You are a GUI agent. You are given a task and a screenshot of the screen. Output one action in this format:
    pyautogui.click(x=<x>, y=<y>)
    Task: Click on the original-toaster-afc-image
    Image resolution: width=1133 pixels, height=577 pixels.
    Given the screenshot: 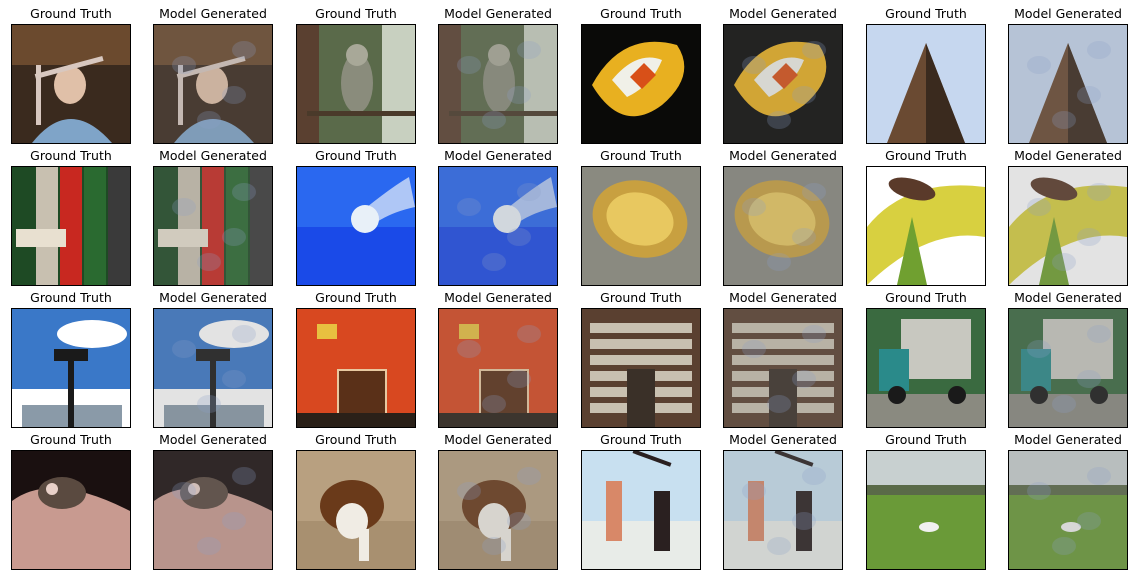 What is the action you would take?
    pyautogui.click(x=356, y=368)
    